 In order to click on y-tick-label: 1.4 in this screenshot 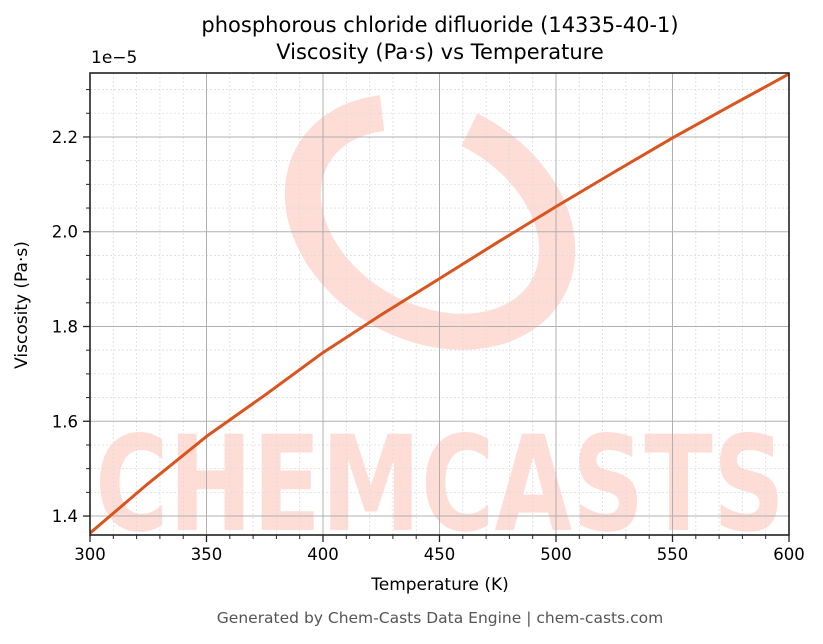, I will do `click(65, 516)`.